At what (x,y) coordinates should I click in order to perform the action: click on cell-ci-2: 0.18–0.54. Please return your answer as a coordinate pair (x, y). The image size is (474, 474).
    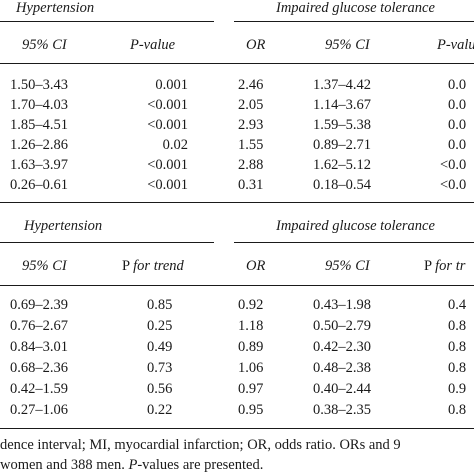
    Looking at the image, I should click on (342, 185).